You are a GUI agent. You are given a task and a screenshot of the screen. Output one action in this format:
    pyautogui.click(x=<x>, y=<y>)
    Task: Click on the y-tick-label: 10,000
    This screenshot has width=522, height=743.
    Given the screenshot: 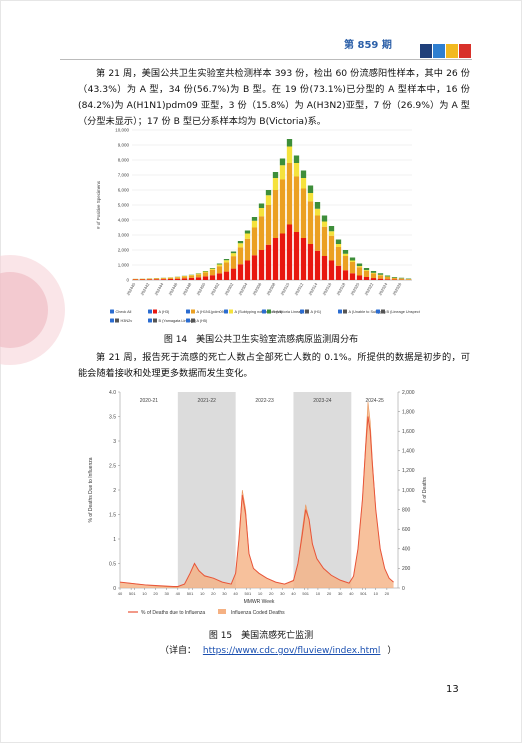 What is the action you would take?
    pyautogui.click(x=122, y=130)
    